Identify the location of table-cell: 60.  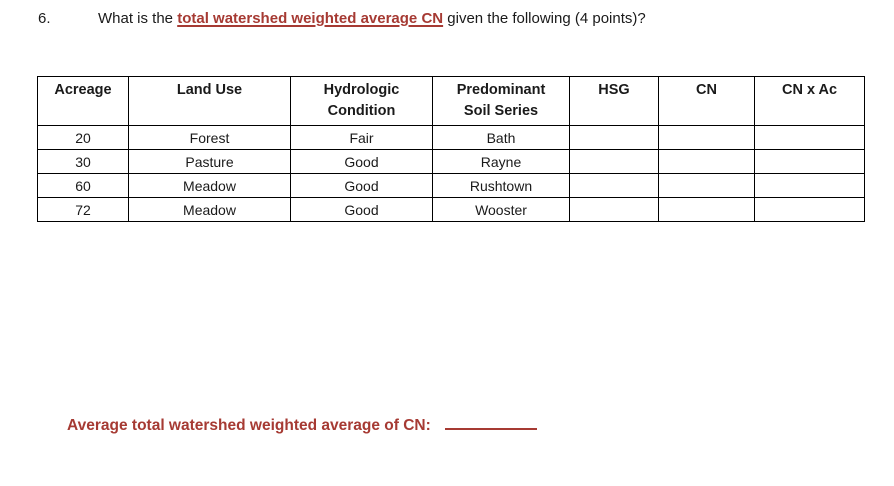
(83, 185).